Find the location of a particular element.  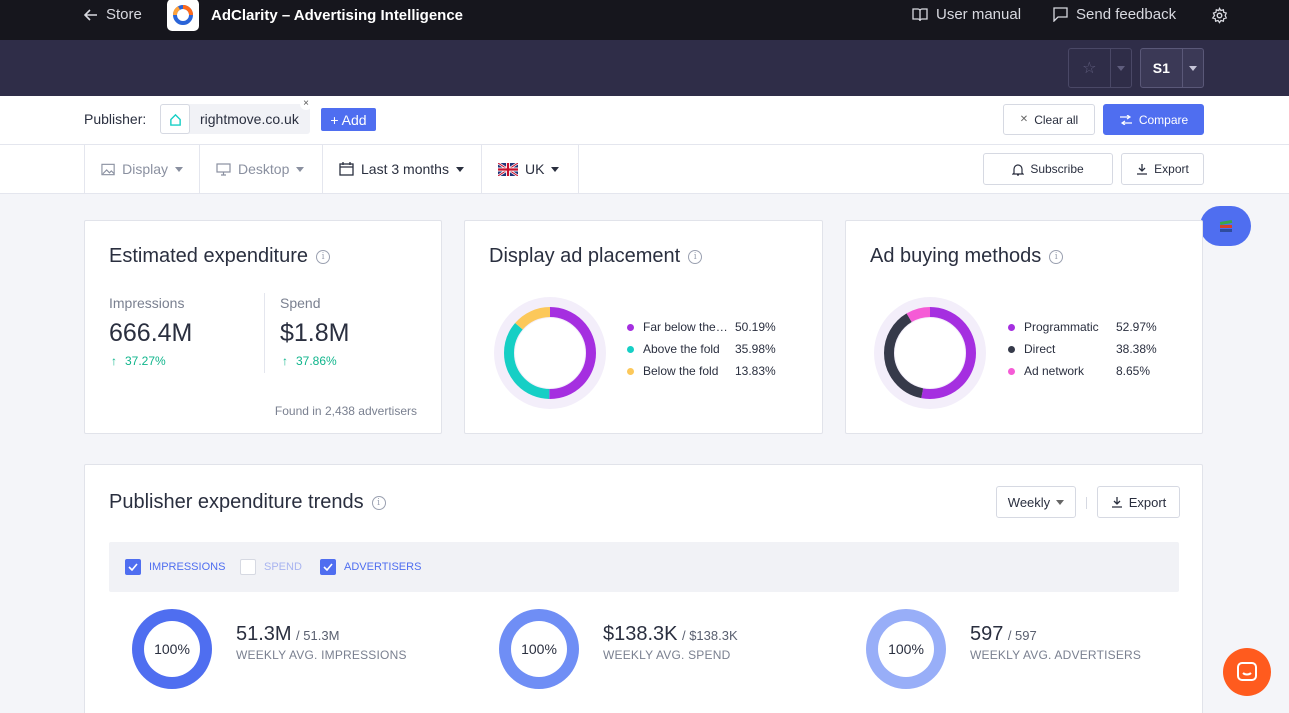

publisher-label: Publisher: is located at coordinates (115, 119).